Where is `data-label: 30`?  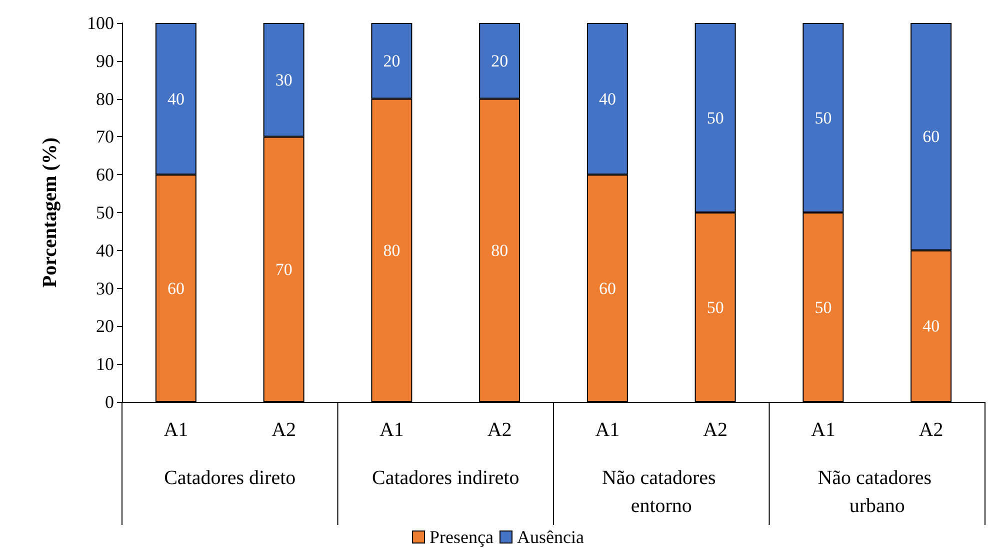 data-label: 30 is located at coordinates (283, 80).